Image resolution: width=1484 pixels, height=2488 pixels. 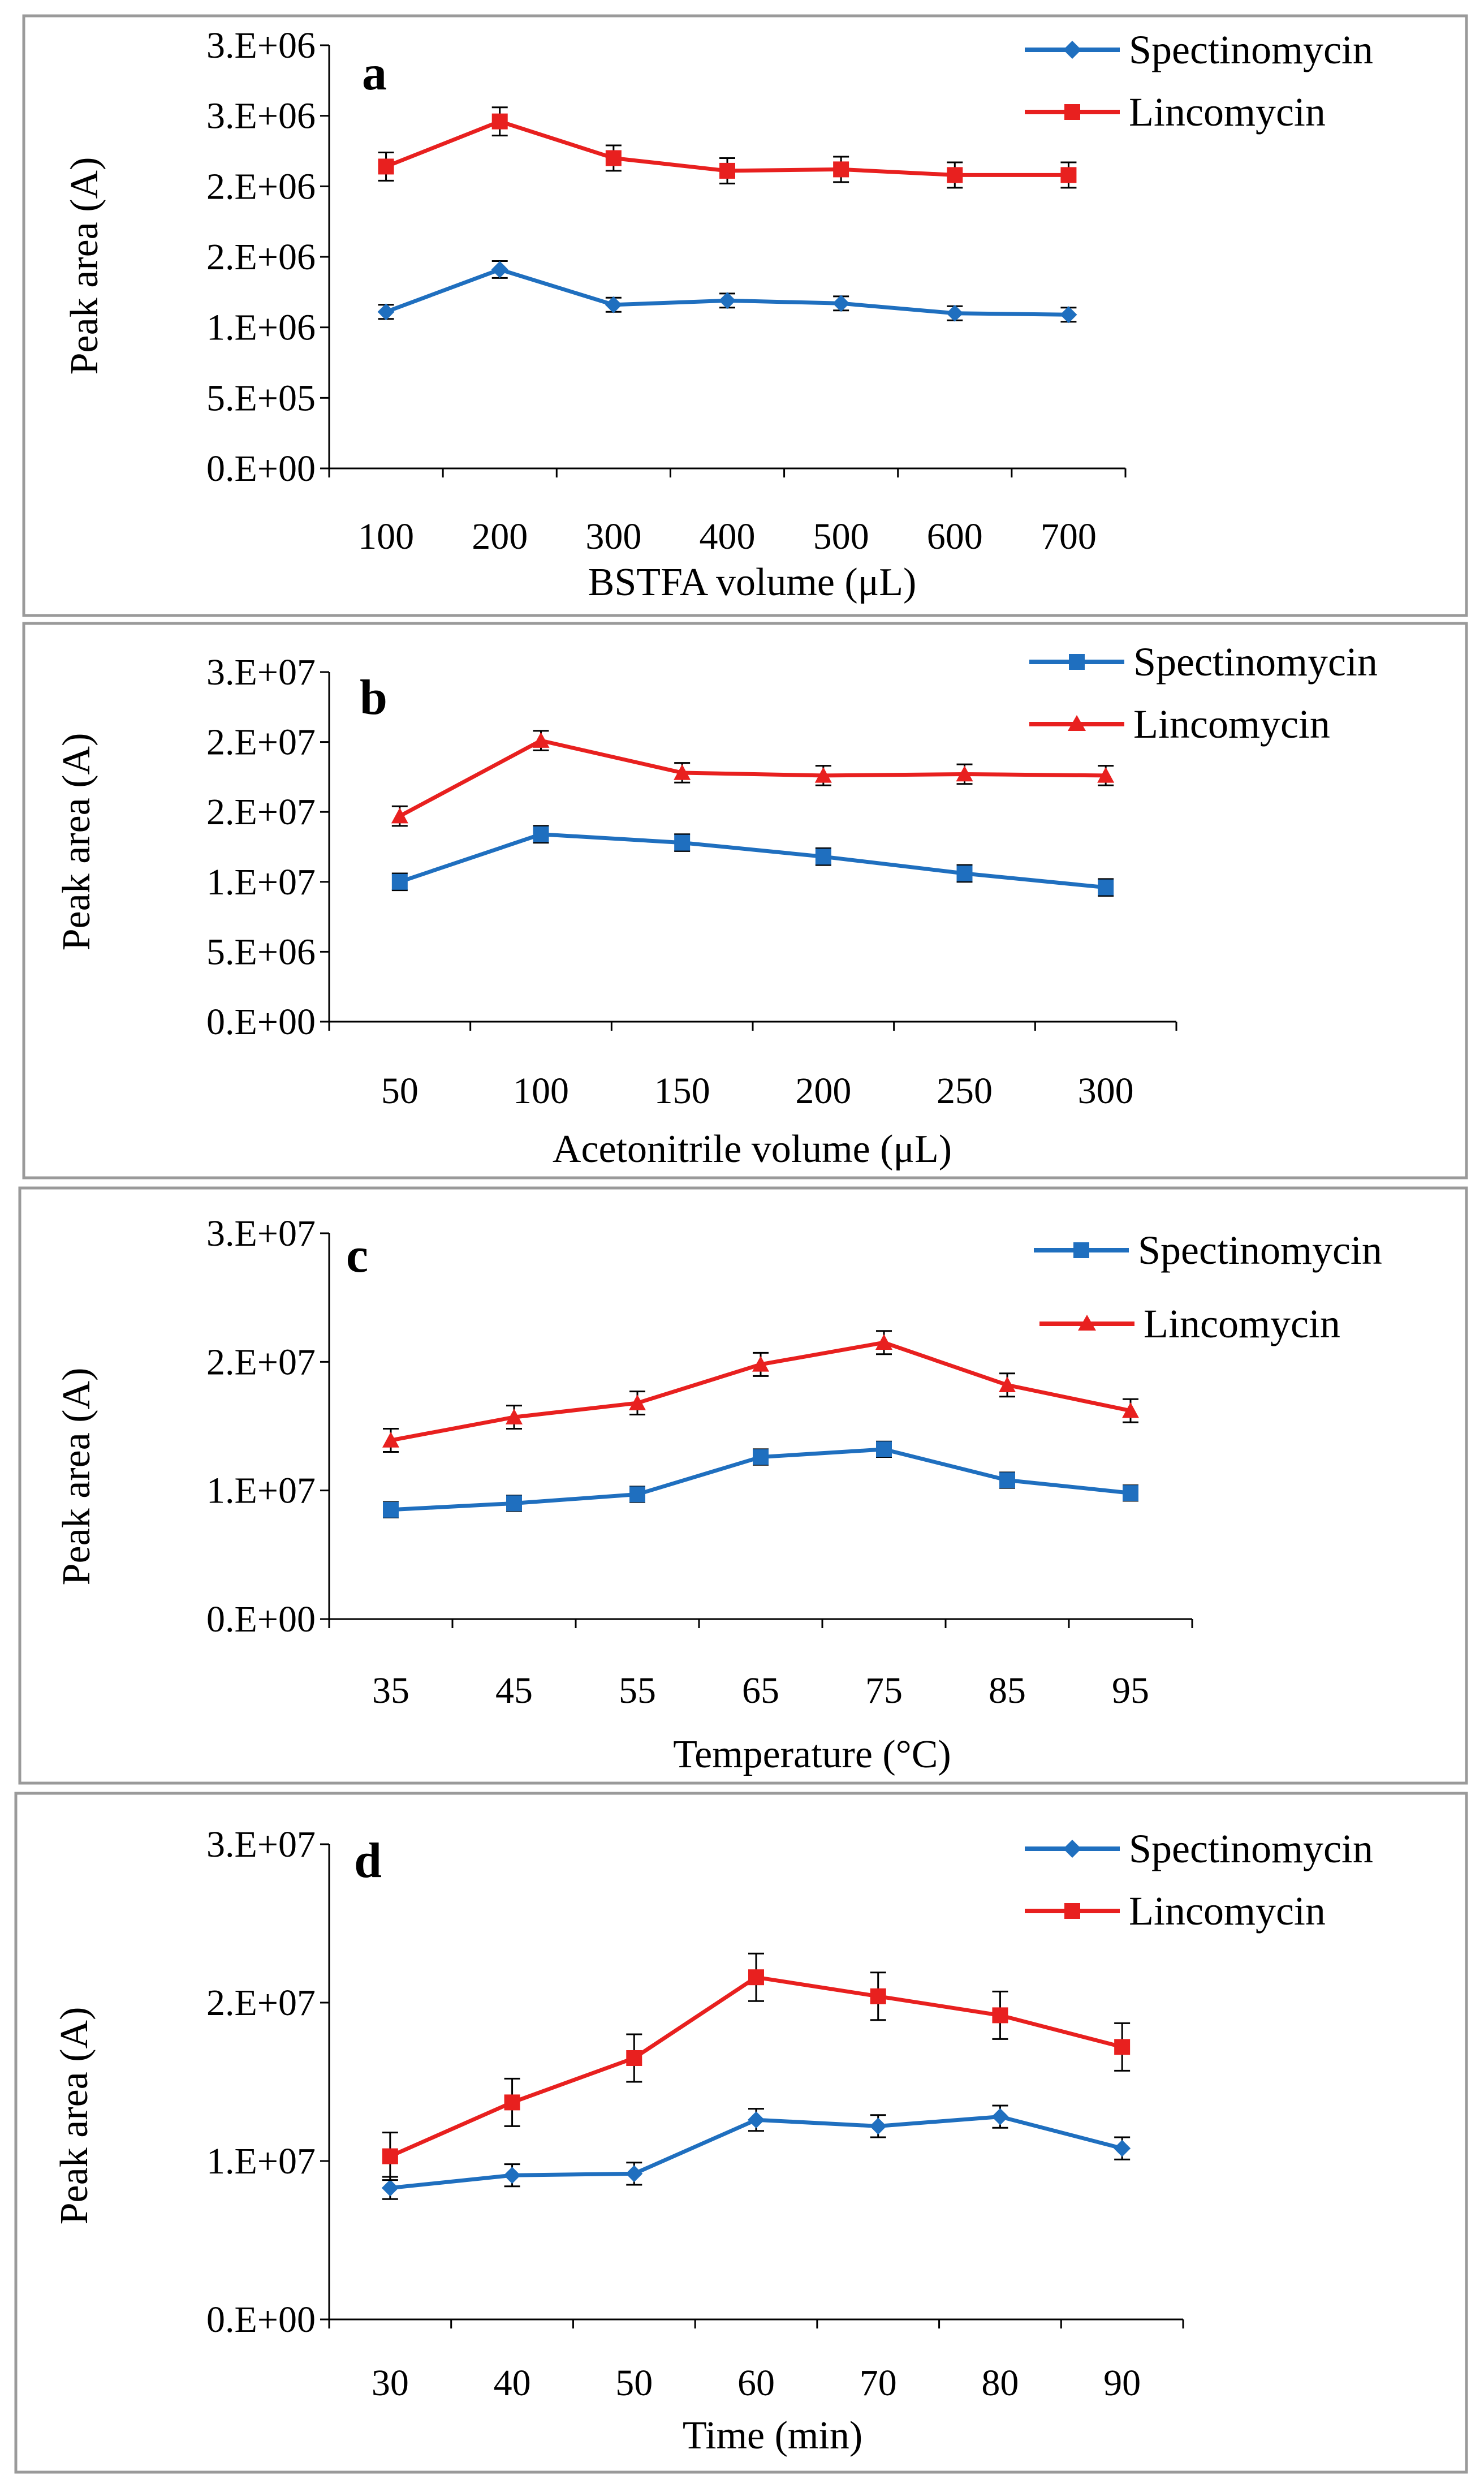 I want to click on panel-b-xtick-label: 250, so click(x=965, y=1091).